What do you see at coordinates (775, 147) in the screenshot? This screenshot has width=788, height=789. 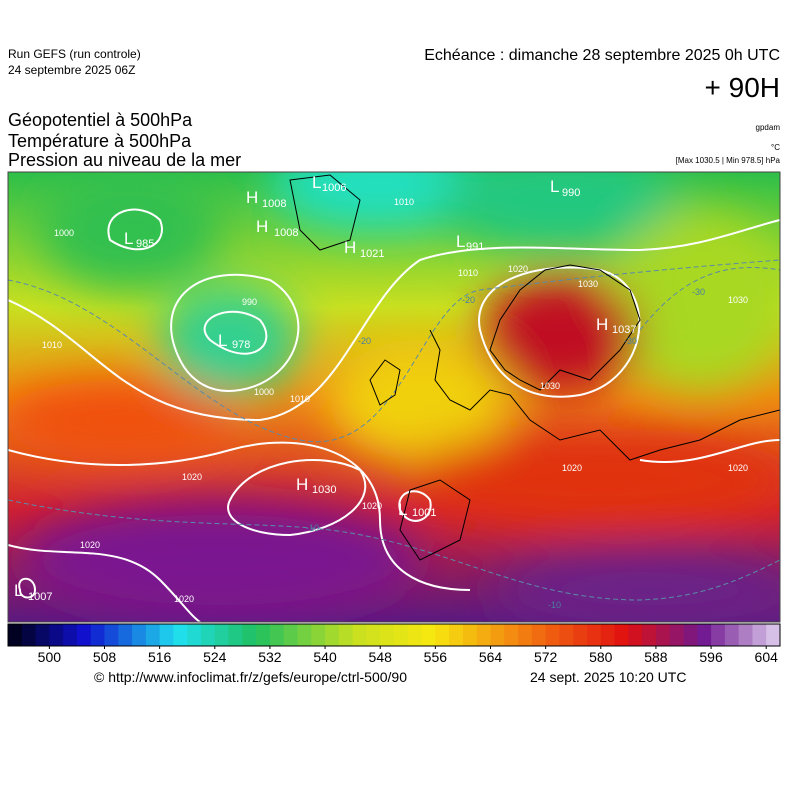 I see `unit: °C` at bounding box center [775, 147].